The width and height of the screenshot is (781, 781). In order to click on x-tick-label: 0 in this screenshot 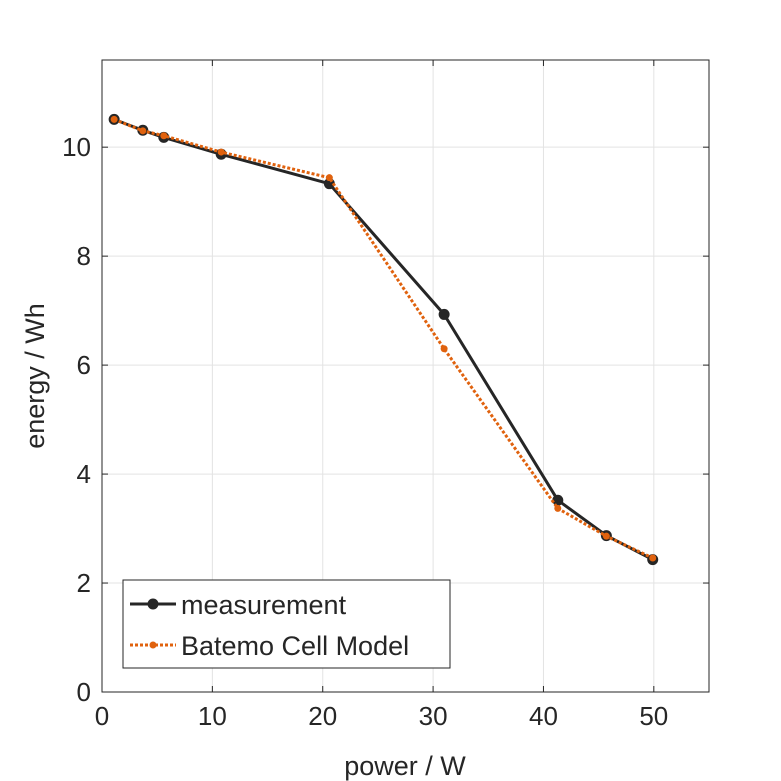, I will do `click(102, 716)`.